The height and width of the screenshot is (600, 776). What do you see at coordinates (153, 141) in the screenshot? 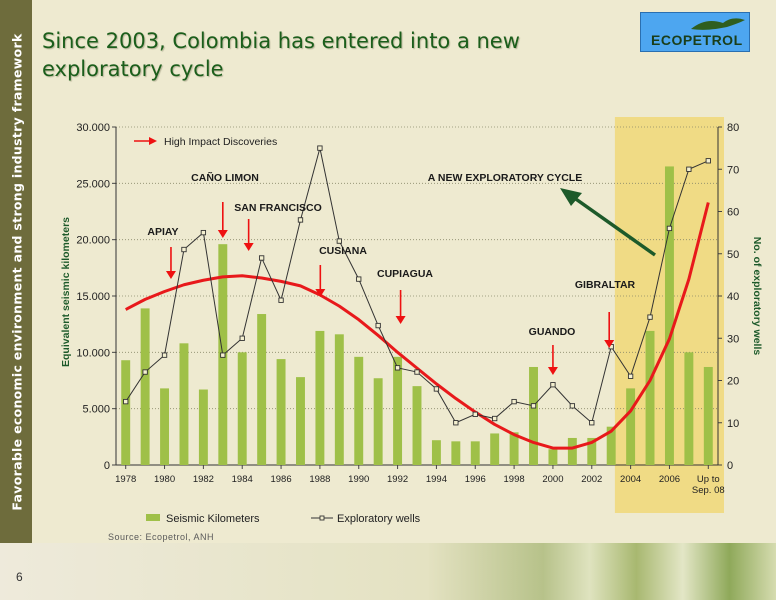
I see `discovery-legend-arrowhead` at bounding box center [153, 141].